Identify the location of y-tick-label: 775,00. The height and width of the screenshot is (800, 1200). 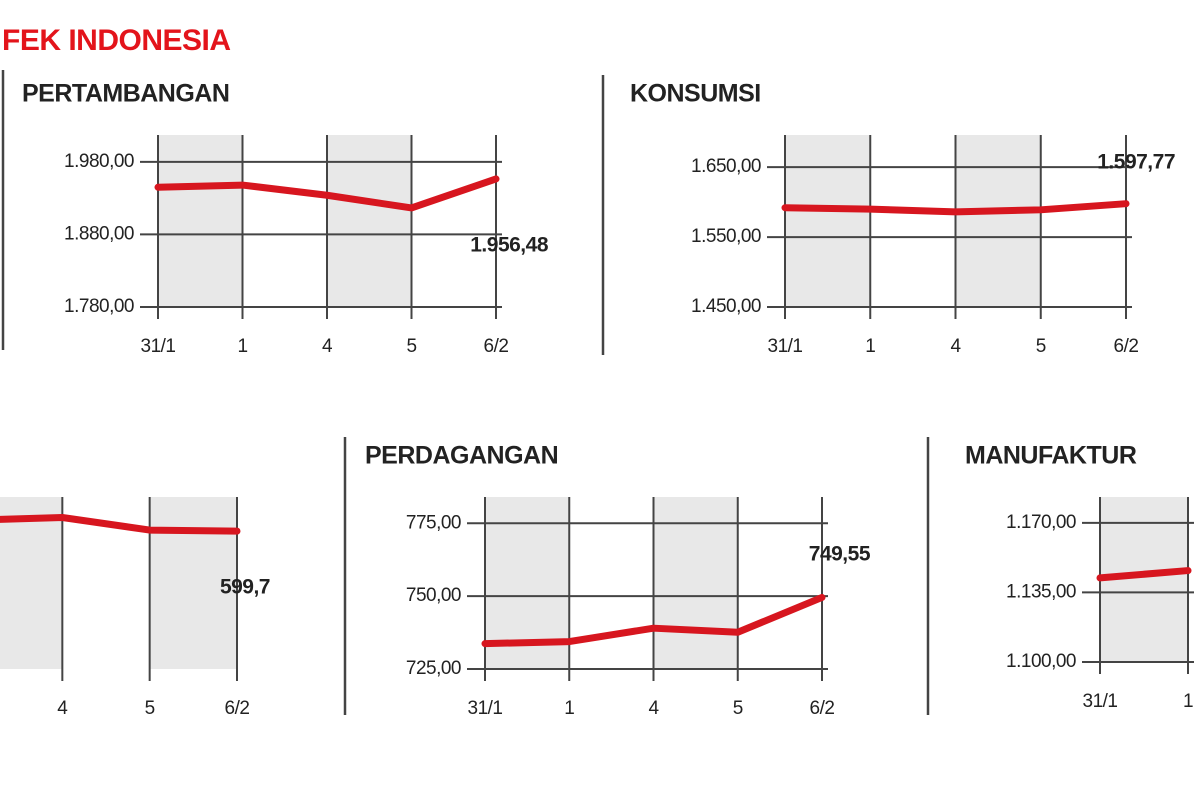
(433, 522).